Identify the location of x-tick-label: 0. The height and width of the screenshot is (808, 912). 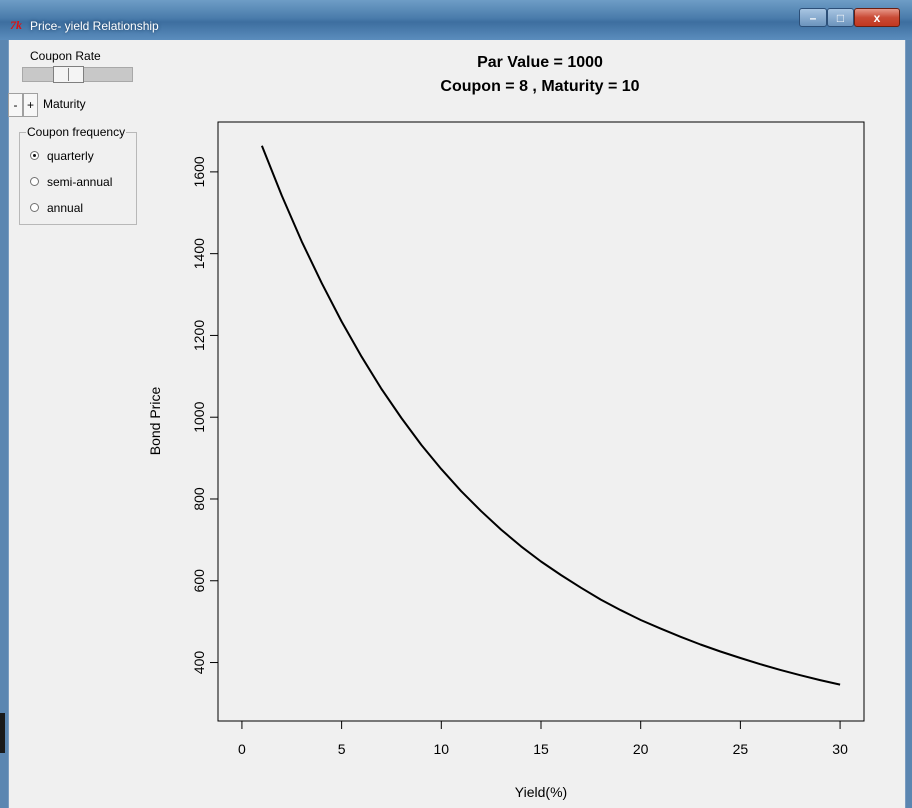
(242, 749).